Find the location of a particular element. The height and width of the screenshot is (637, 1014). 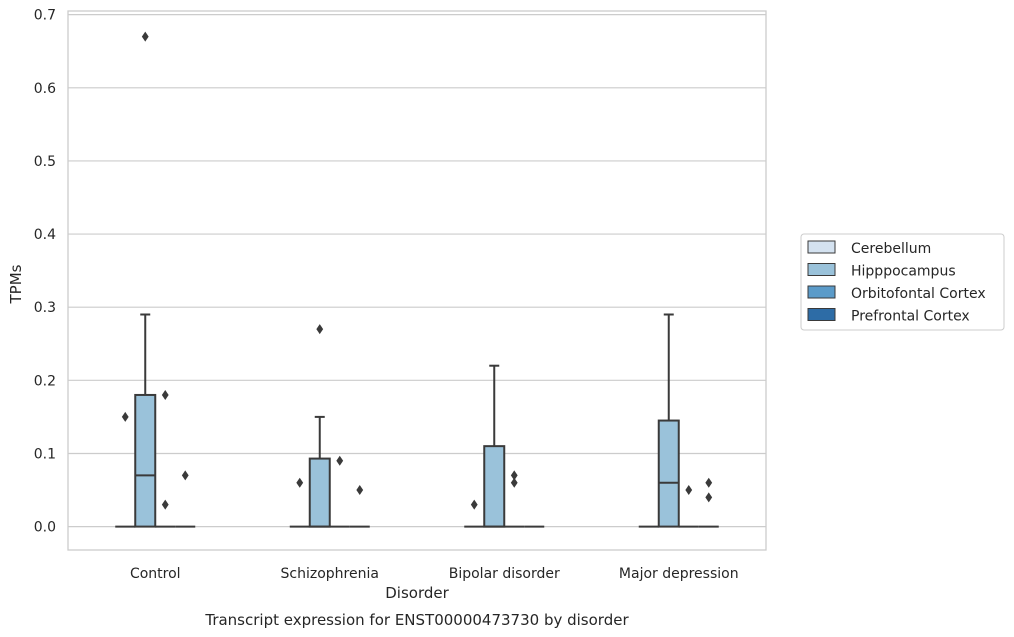

x-axis-title: Disorder is located at coordinates (417, 593).